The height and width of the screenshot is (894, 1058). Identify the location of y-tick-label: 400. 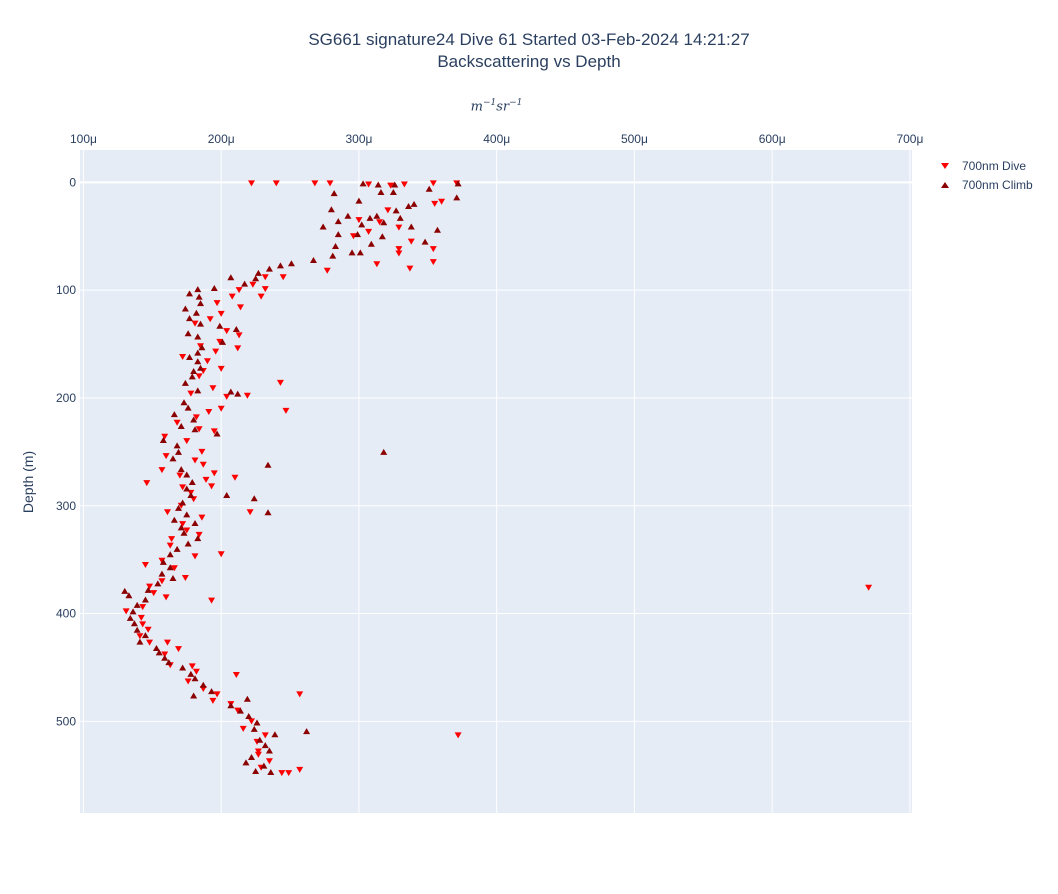
(66, 614).